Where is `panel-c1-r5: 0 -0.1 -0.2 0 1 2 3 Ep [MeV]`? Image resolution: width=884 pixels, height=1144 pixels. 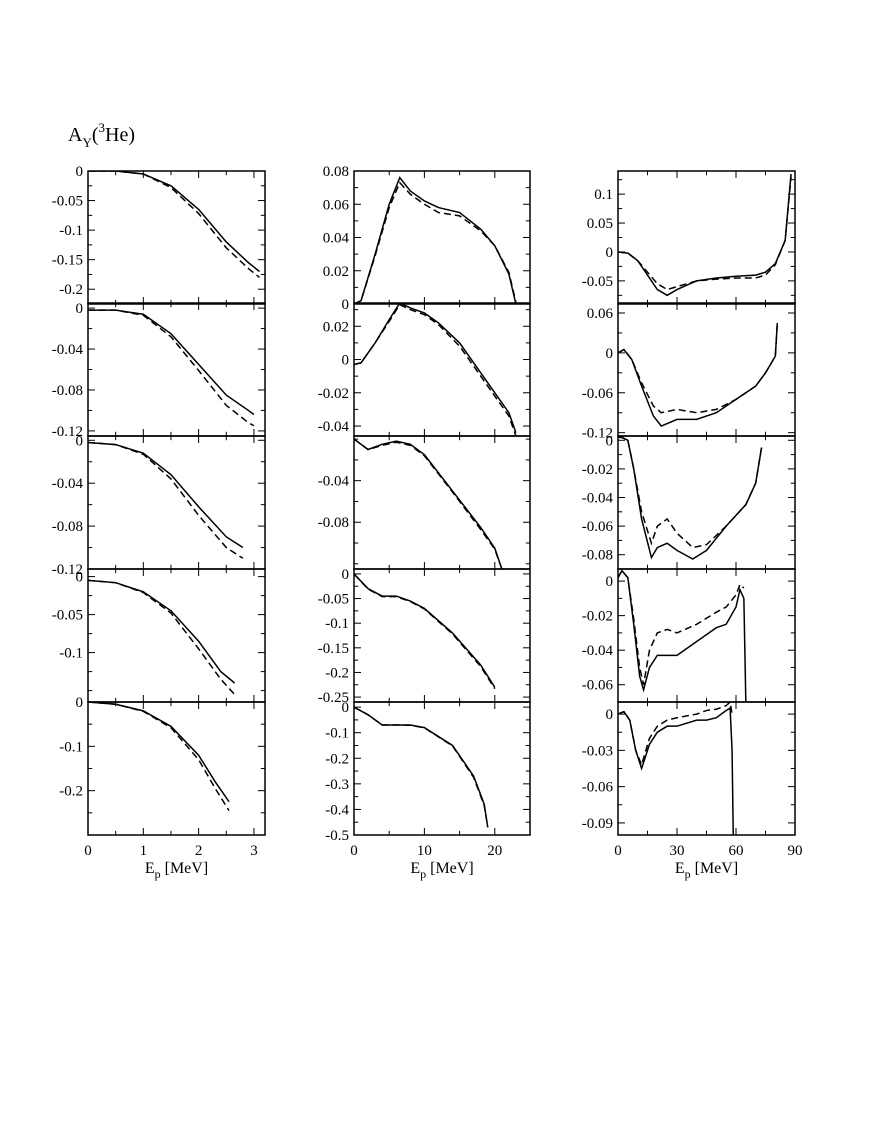
panel-c1-r5: 0 -0.1 -0.2 0 1 2 3 Ep [MeV] is located at coordinates (162, 788).